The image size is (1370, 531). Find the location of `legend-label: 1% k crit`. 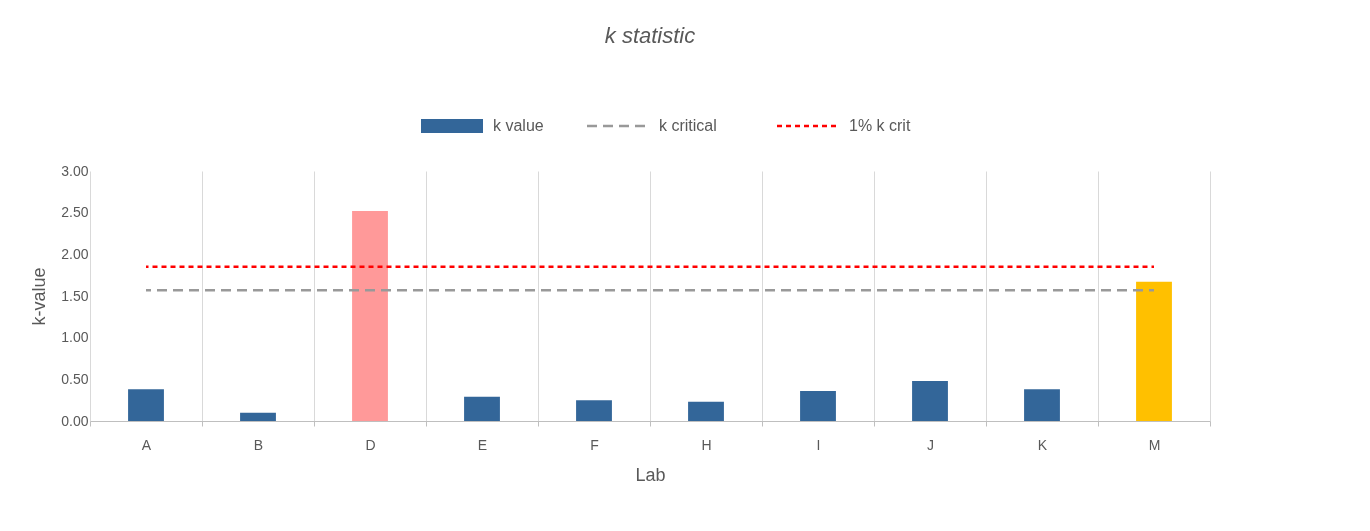

legend-label: 1% k crit is located at coordinates (880, 125).